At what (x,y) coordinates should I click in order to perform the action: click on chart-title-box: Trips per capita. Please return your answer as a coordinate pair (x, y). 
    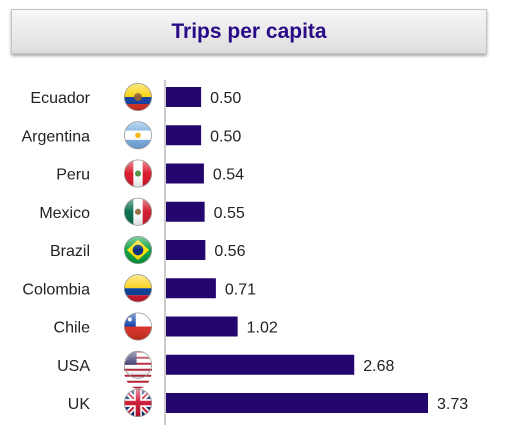
    Looking at the image, I should click on (249, 31).